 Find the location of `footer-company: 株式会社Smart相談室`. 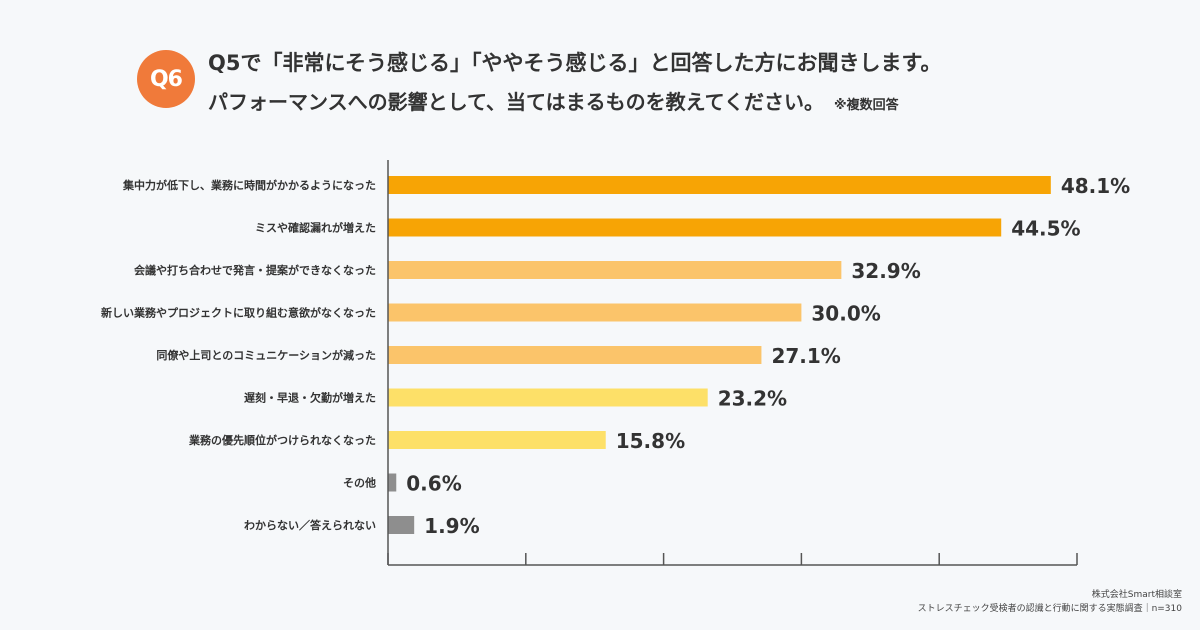

footer-company: 株式会社Smart相談室 is located at coordinates (1136, 595).